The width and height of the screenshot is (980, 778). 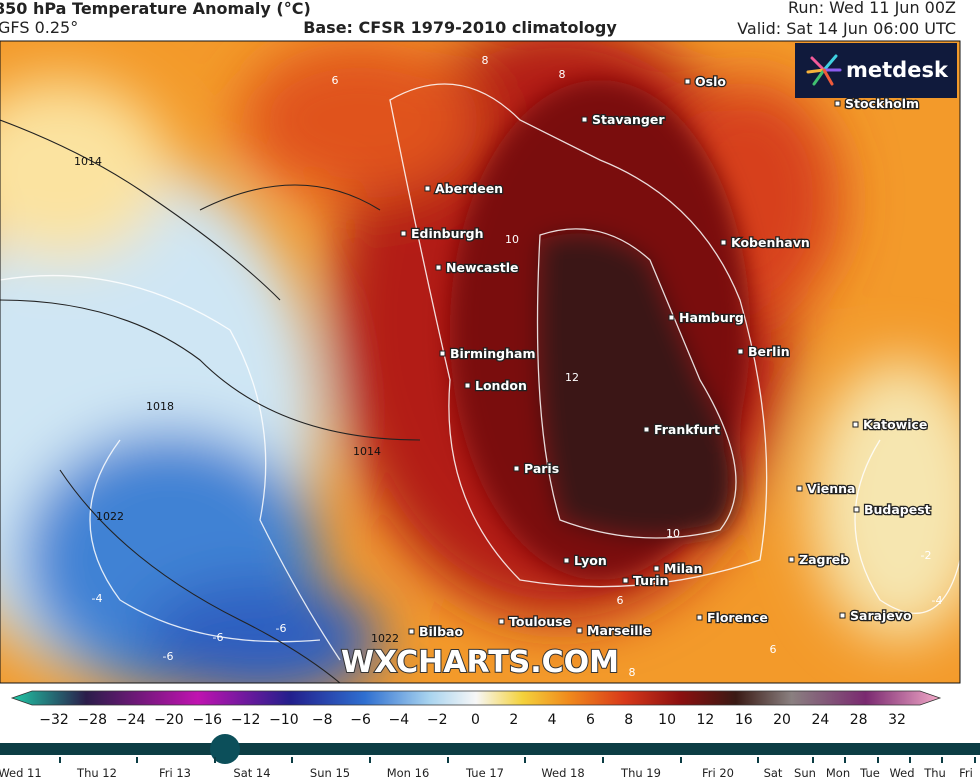 What do you see at coordinates (480, 662) in the screenshot?
I see `watermark: WXCHARTS.COM` at bounding box center [480, 662].